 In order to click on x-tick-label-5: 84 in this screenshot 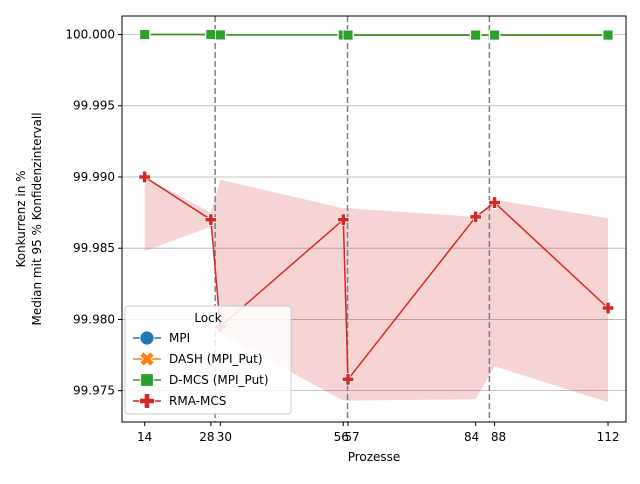, I will do `click(471, 437)`.